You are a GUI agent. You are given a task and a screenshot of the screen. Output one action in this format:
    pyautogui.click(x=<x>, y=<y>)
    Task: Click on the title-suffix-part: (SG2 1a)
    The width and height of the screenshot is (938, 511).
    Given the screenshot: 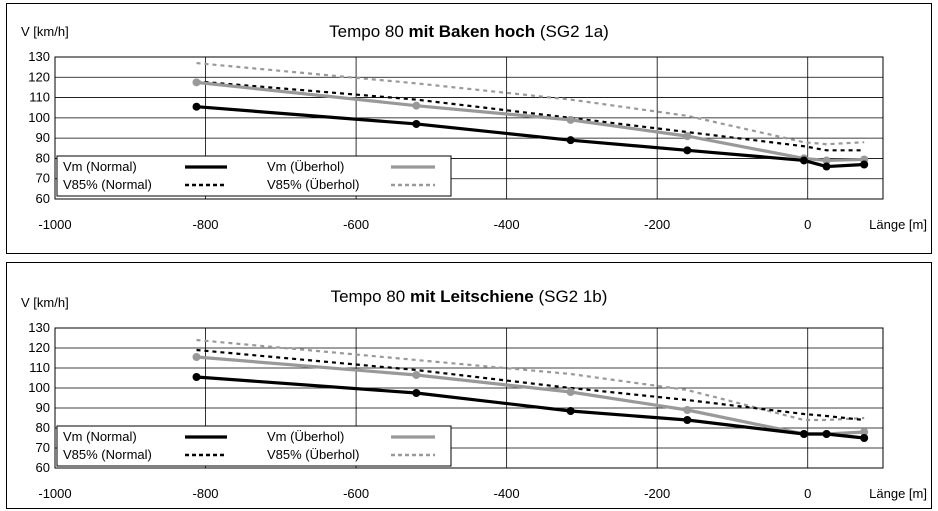 What is the action you would take?
    pyautogui.click(x=572, y=31)
    